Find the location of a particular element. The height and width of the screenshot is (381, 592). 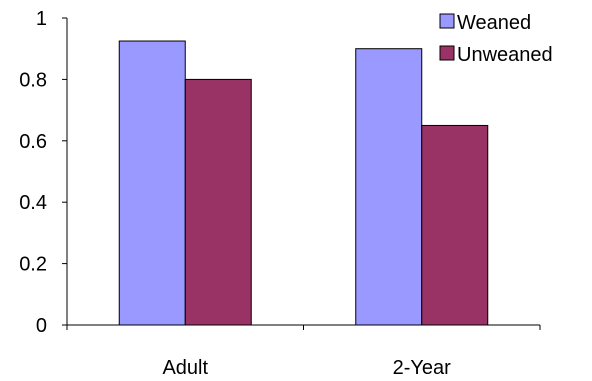

bar-weaned-2-year is located at coordinates (389, 187).